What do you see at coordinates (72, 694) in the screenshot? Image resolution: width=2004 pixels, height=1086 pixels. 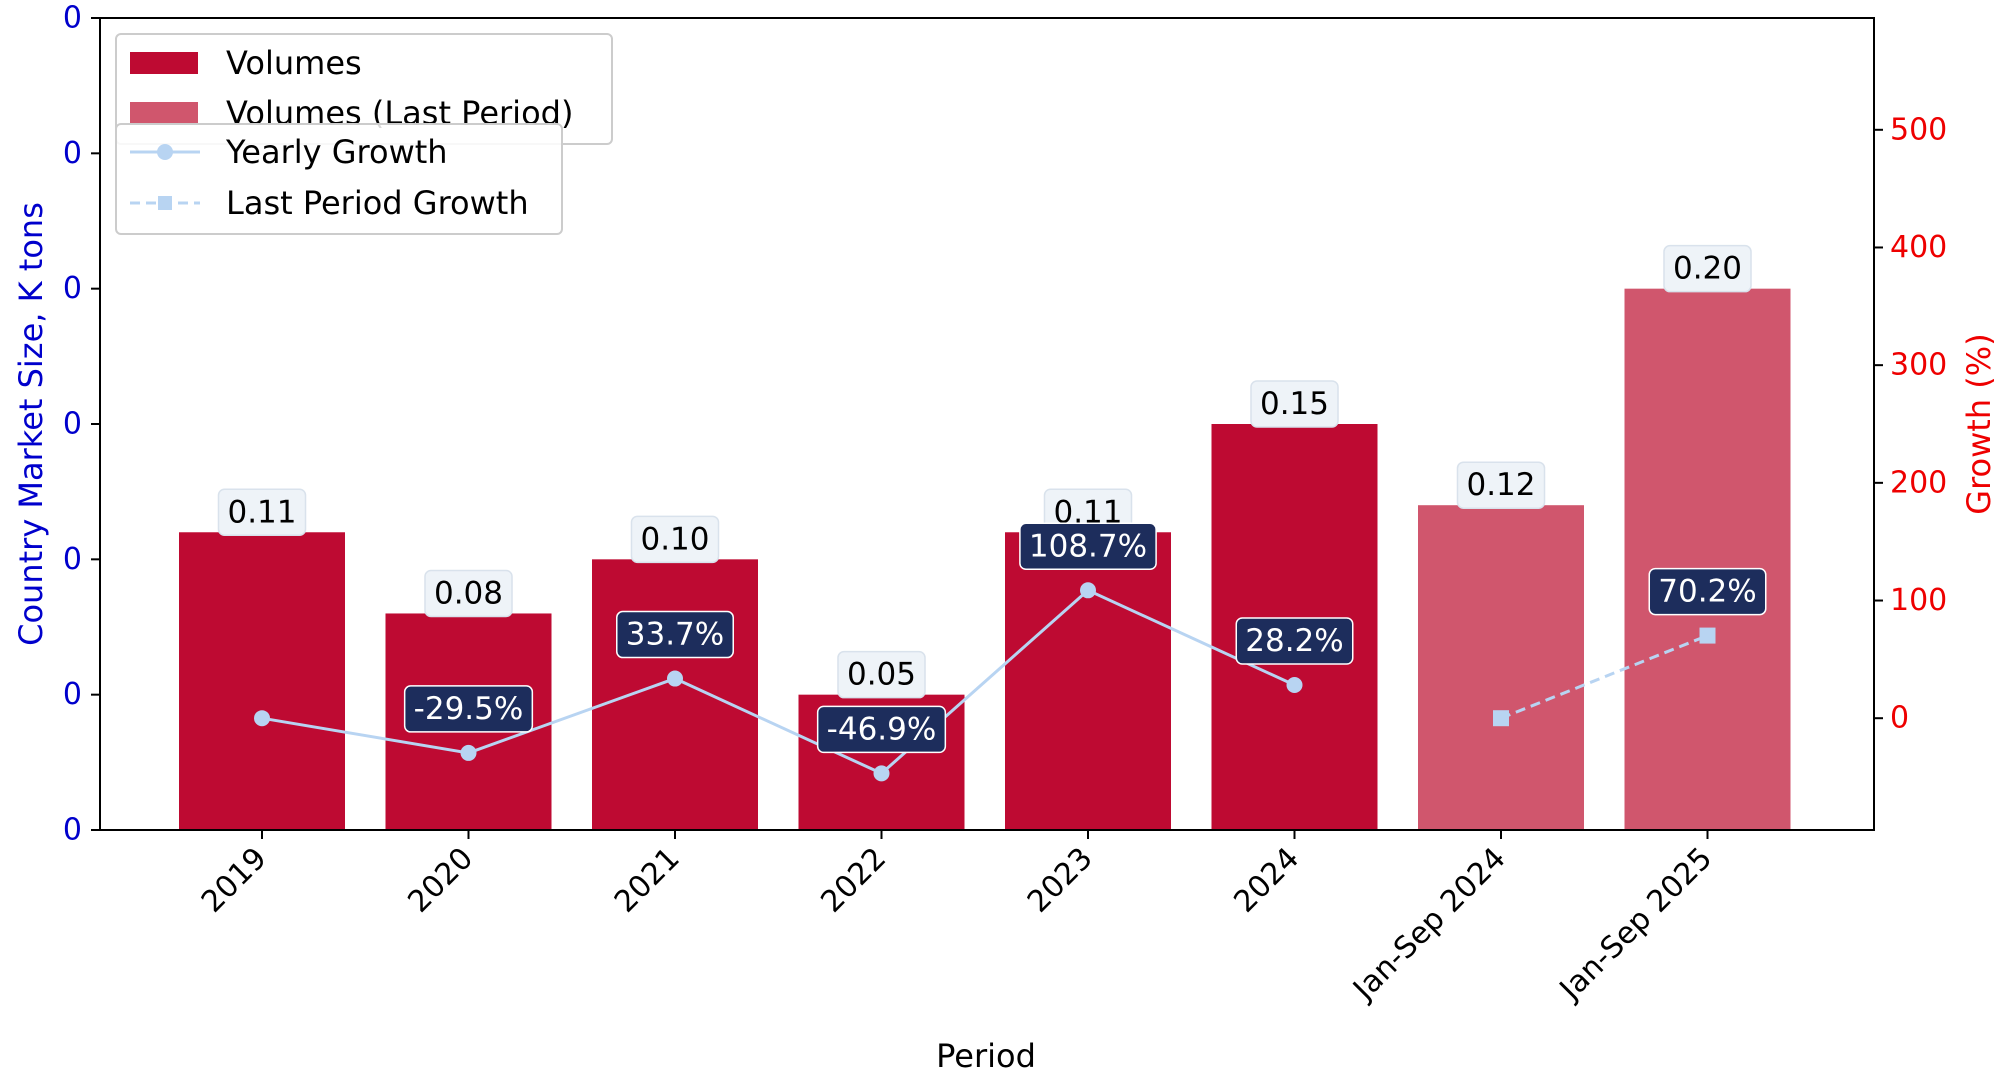 I see `left-tick-label-1: 0` at bounding box center [72, 694].